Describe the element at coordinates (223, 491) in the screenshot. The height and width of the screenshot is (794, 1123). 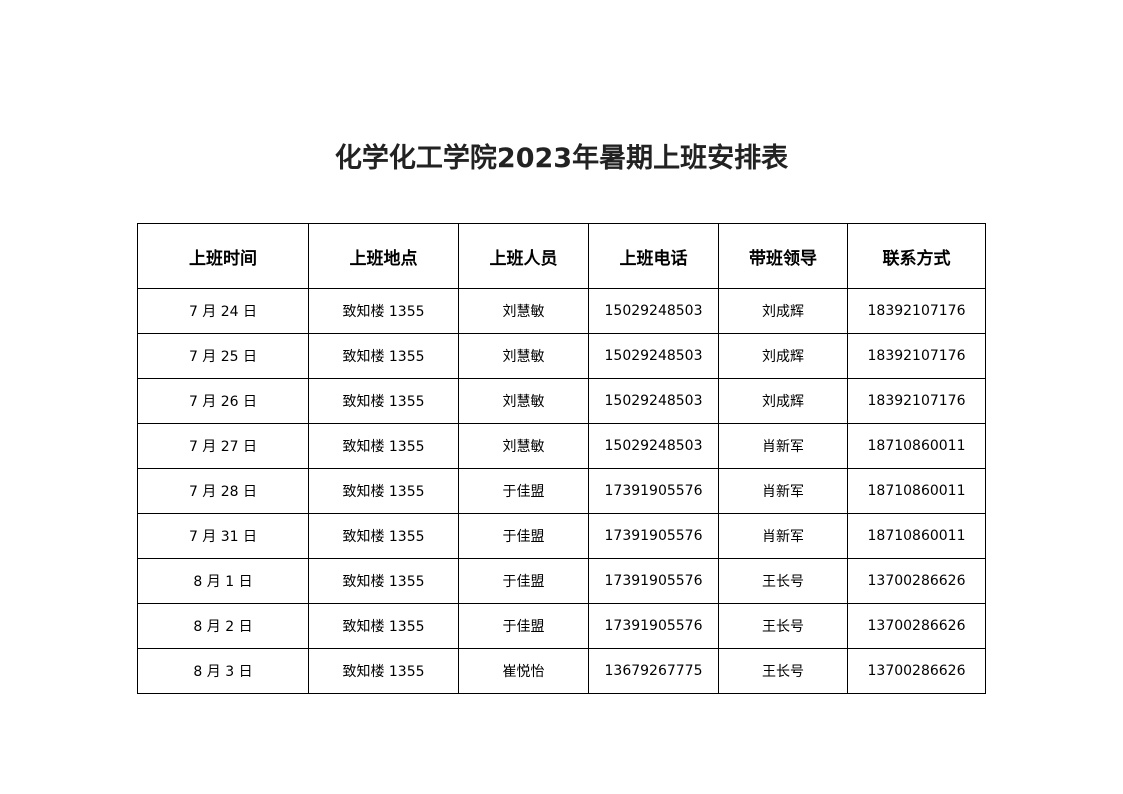
I see `cell-time: 7 月 28 日` at that location.